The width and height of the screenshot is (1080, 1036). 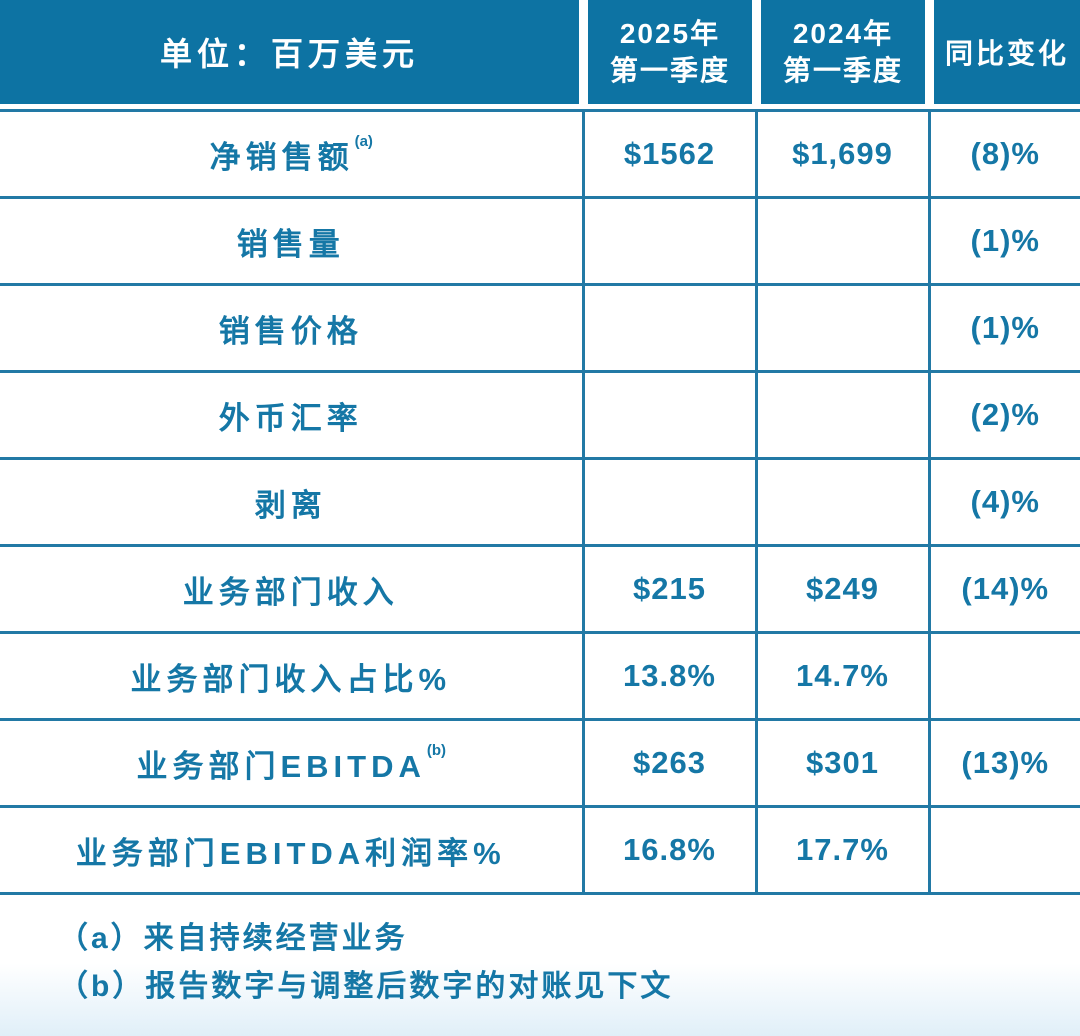 What do you see at coordinates (366, 986) in the screenshot?
I see `footnote-b: （b）报告数字与调整后数字的对账见下文` at bounding box center [366, 986].